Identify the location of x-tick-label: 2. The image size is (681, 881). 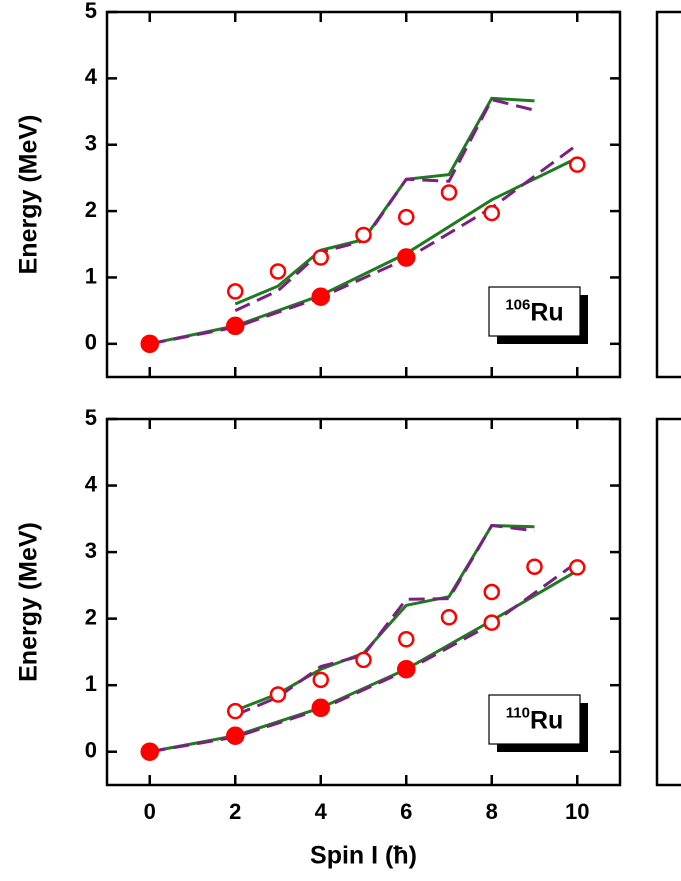
(235, 811).